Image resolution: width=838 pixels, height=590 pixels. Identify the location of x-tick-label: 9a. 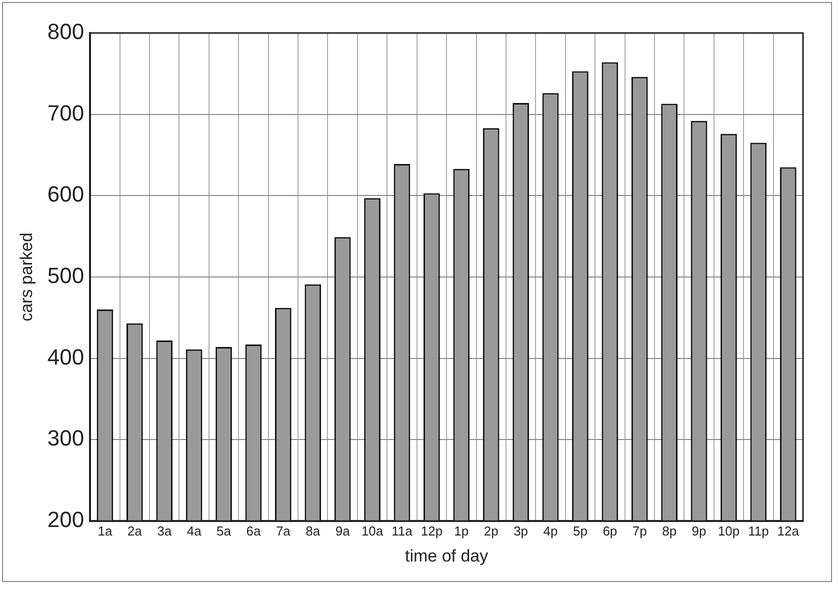
(343, 530).